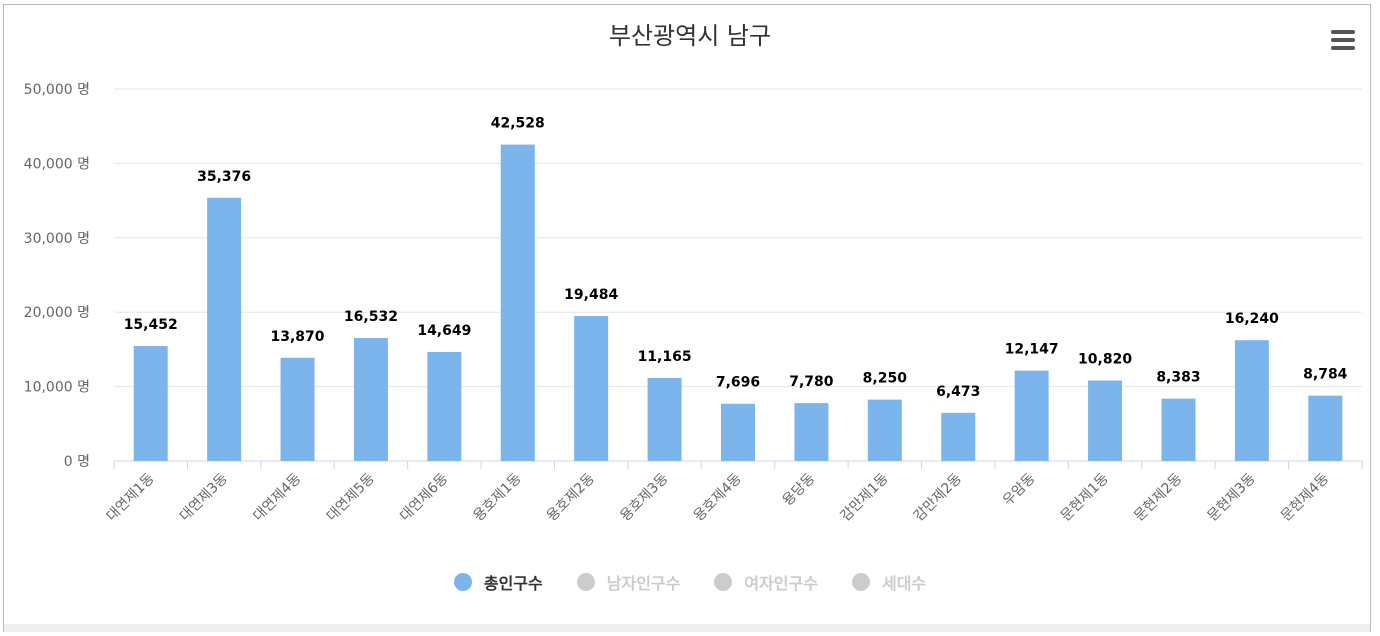  I want to click on data-label: 42,528, so click(518, 124).